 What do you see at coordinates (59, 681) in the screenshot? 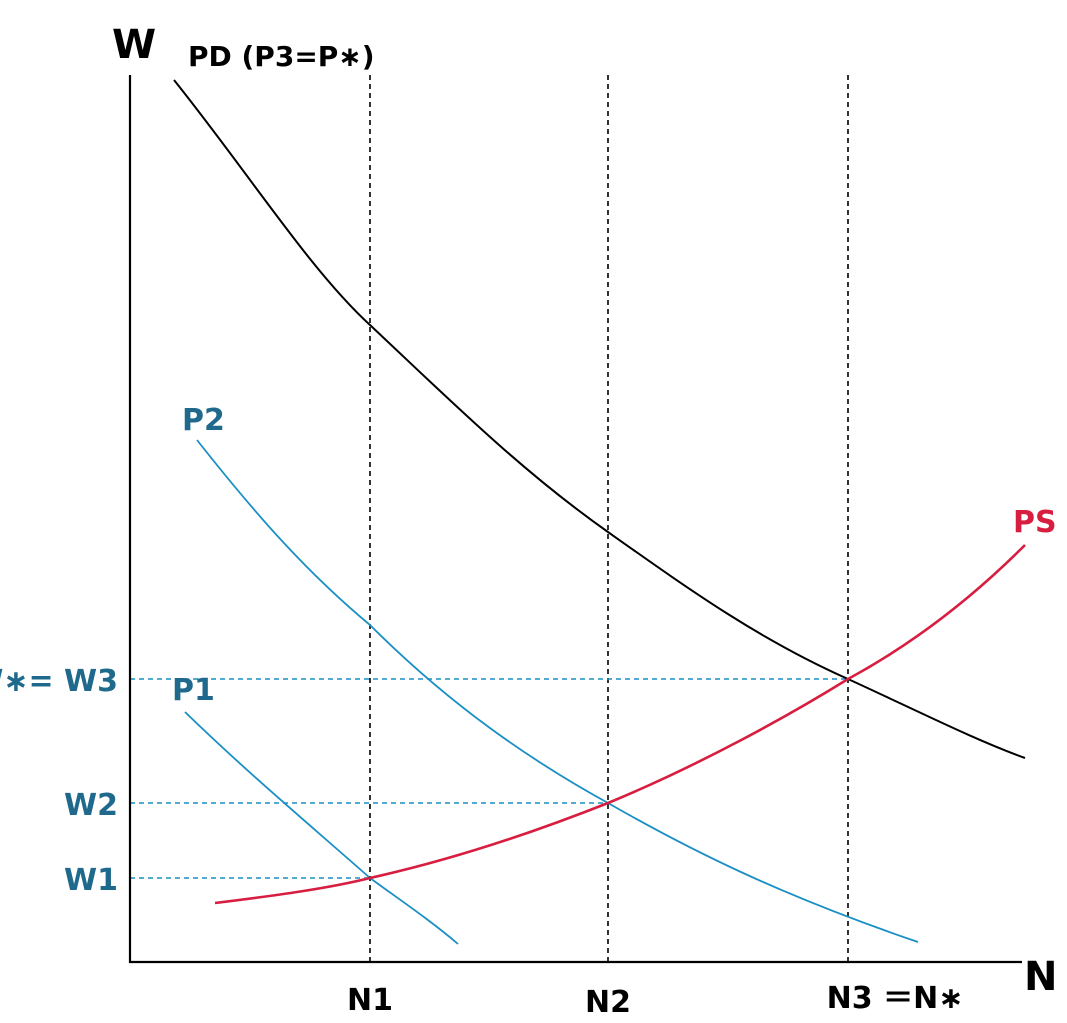
I see `w3-tick-label: W∗= W3` at bounding box center [59, 681].